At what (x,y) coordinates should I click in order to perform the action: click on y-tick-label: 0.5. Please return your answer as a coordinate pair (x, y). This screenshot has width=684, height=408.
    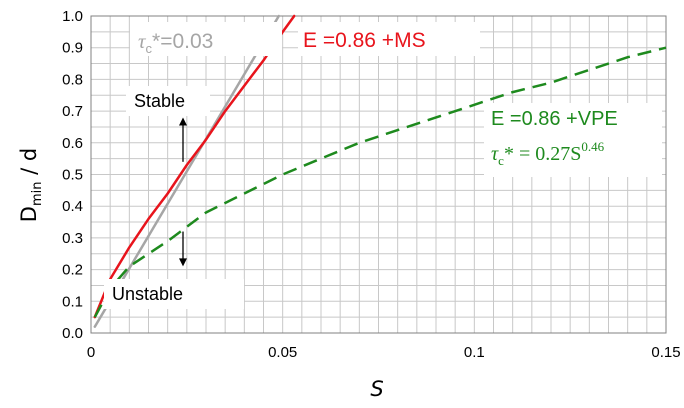
    Looking at the image, I should click on (72, 175).